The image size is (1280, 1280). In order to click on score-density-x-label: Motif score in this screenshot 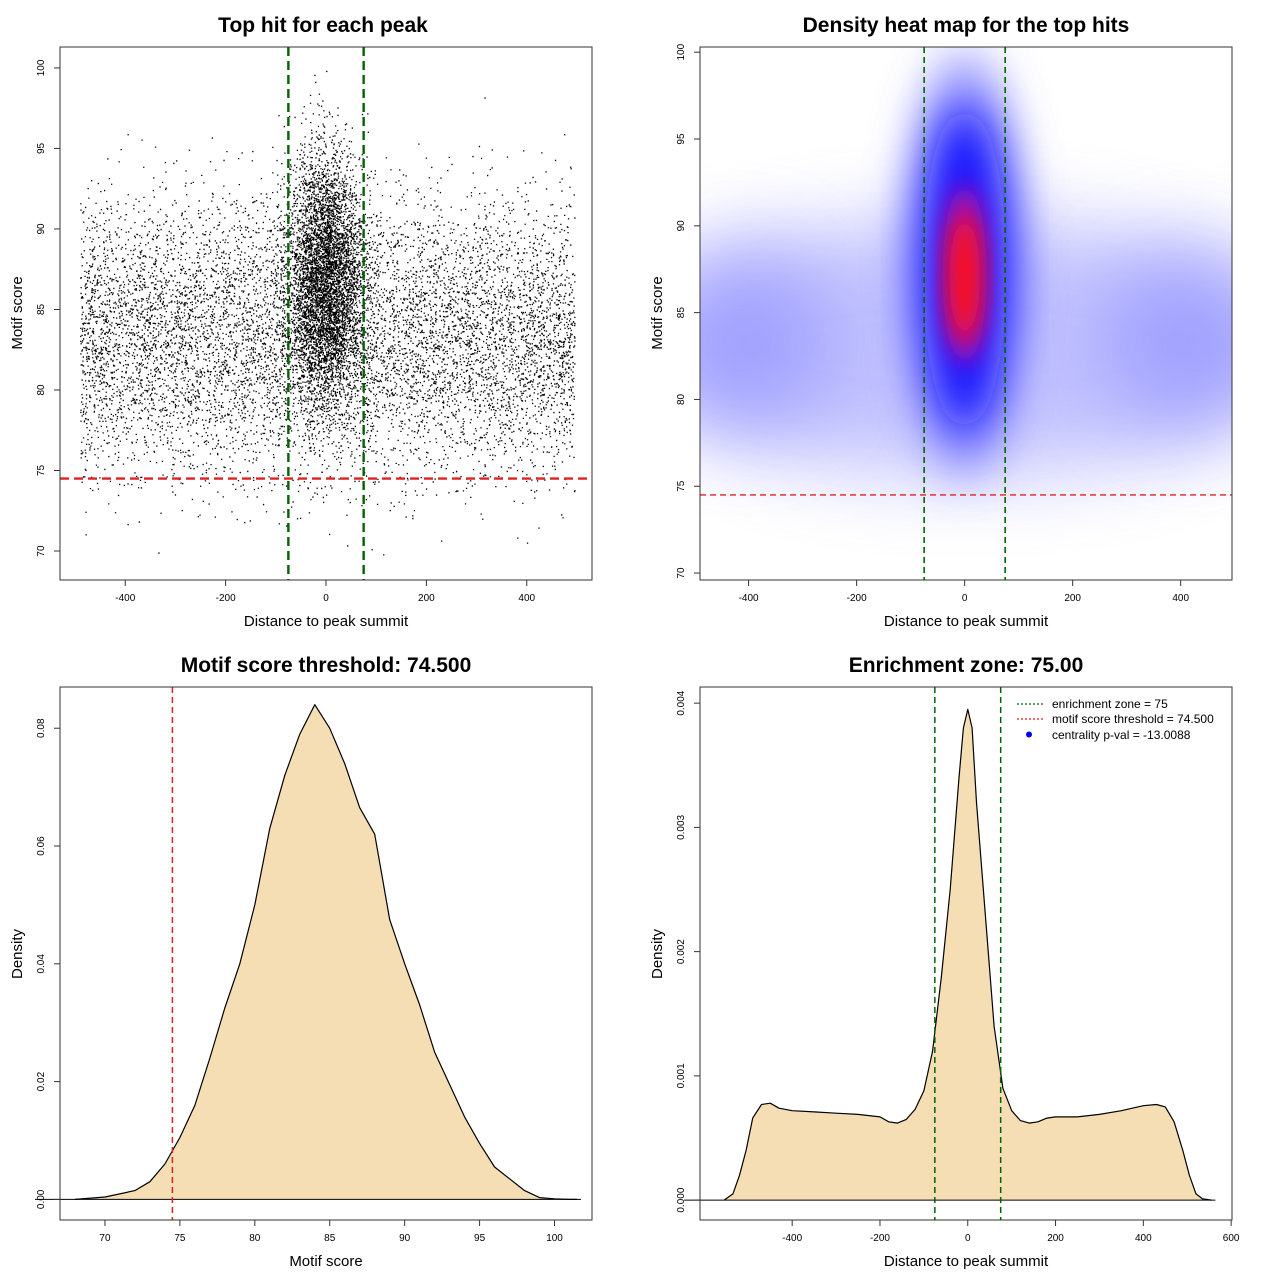, I will do `click(325, 1261)`.